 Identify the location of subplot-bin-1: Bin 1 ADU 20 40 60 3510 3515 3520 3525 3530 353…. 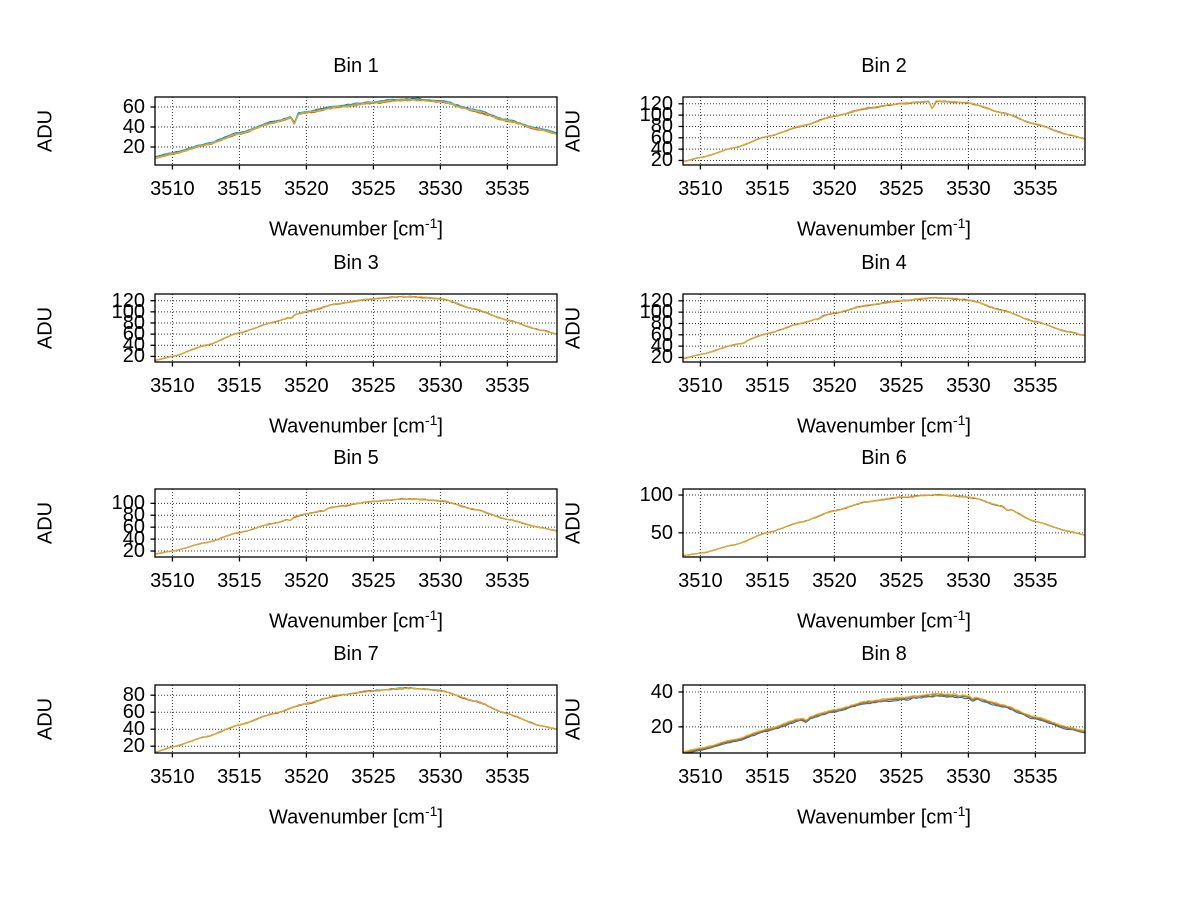
(304, 155).